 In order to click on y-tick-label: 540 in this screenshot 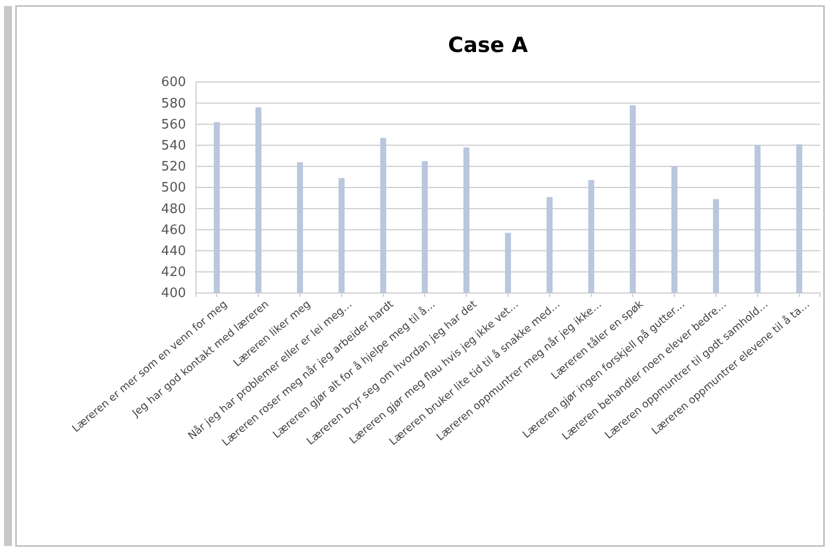, I will do `click(173, 146)`.